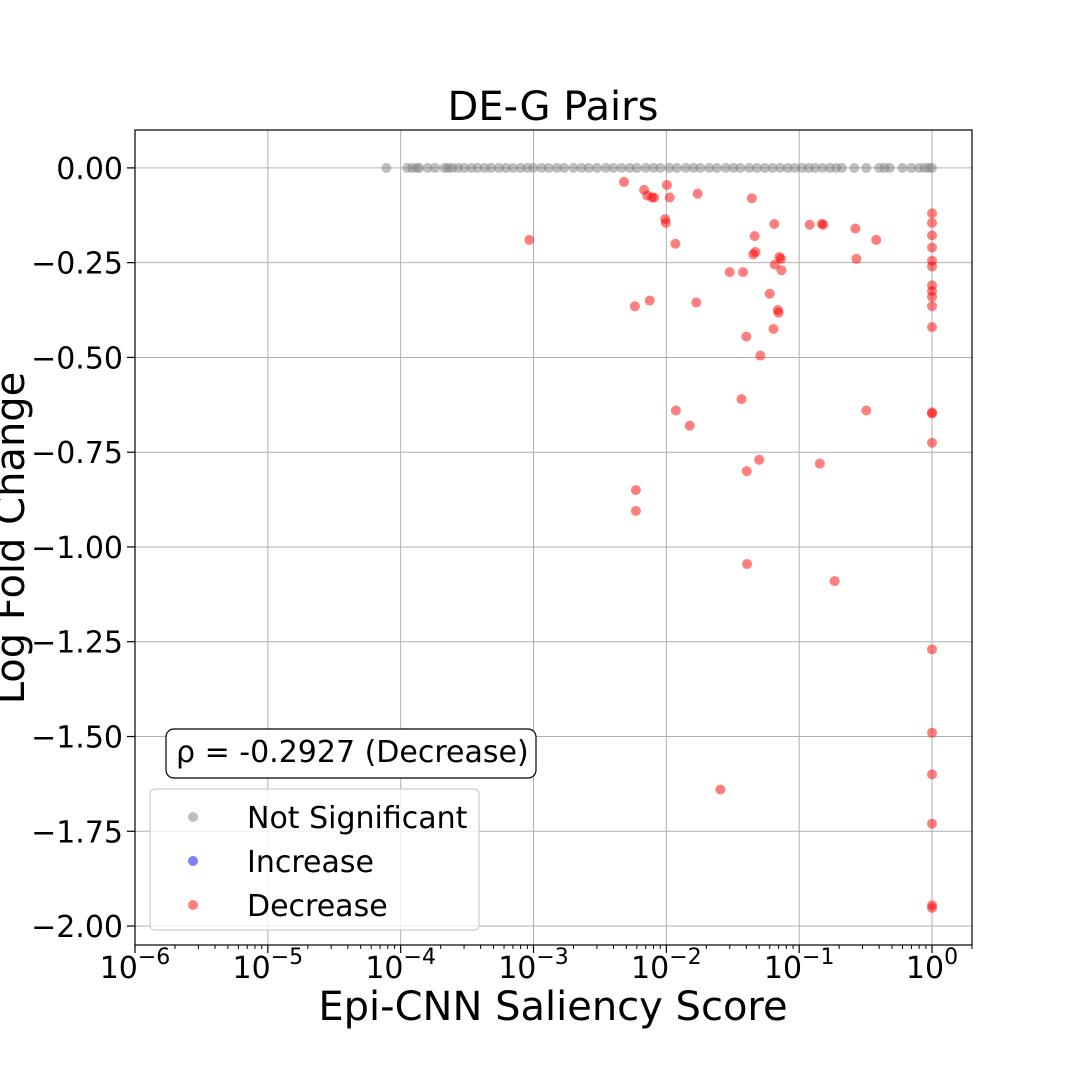 The height and width of the screenshot is (1080, 1080). I want to click on legend: Not Significant Increase Decrease, so click(314, 859).